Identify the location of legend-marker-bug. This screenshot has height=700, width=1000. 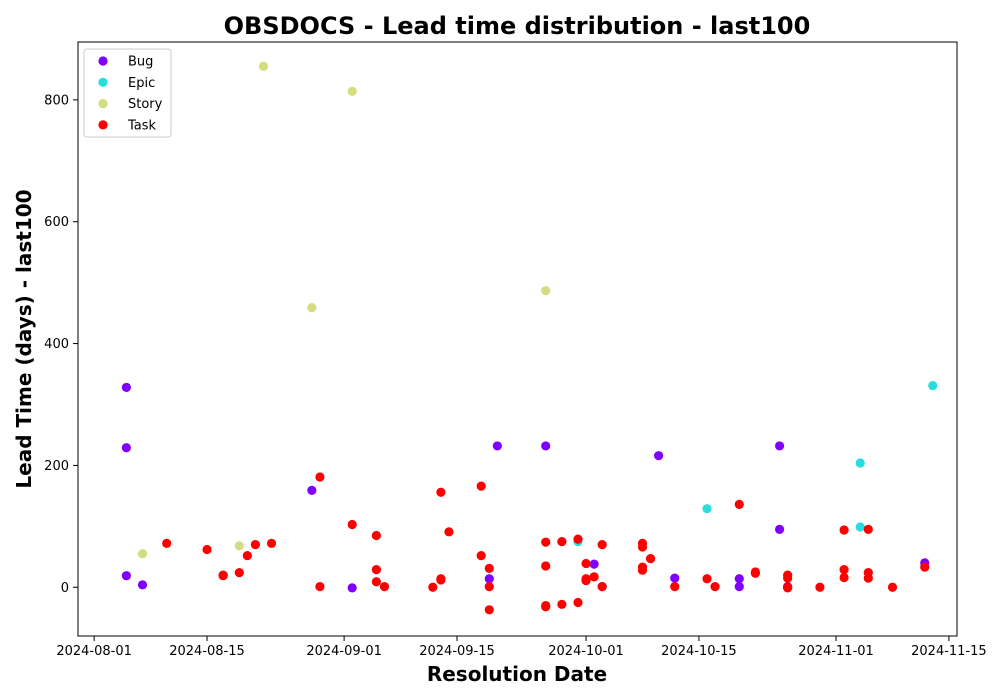
(103, 61).